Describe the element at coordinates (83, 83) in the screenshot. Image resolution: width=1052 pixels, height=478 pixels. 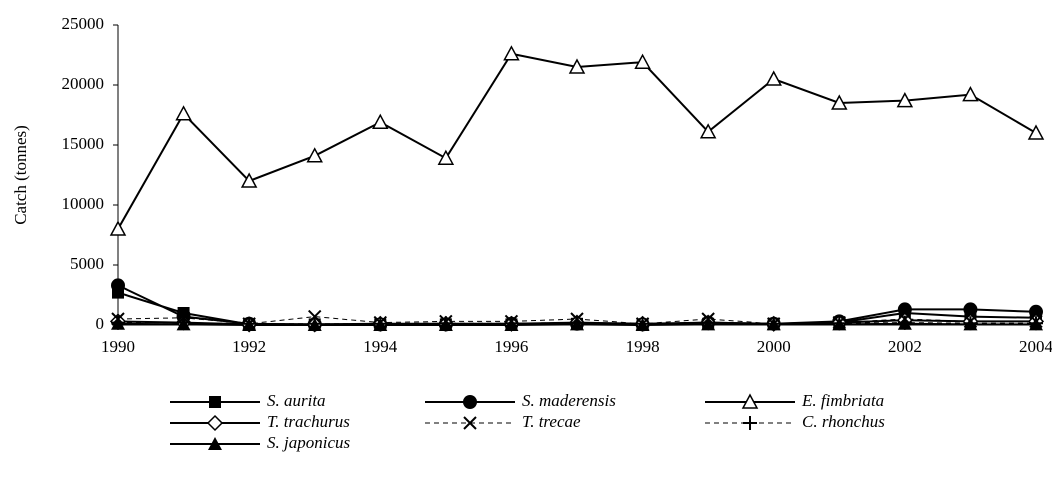
I see `y-tick-label: 20000` at that location.